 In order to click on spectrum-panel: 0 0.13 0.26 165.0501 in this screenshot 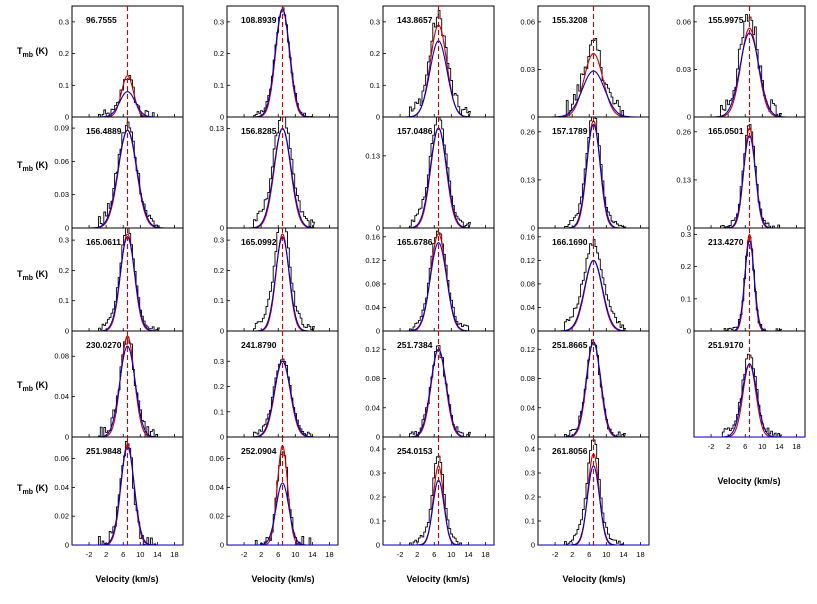, I will do `click(741, 174)`.